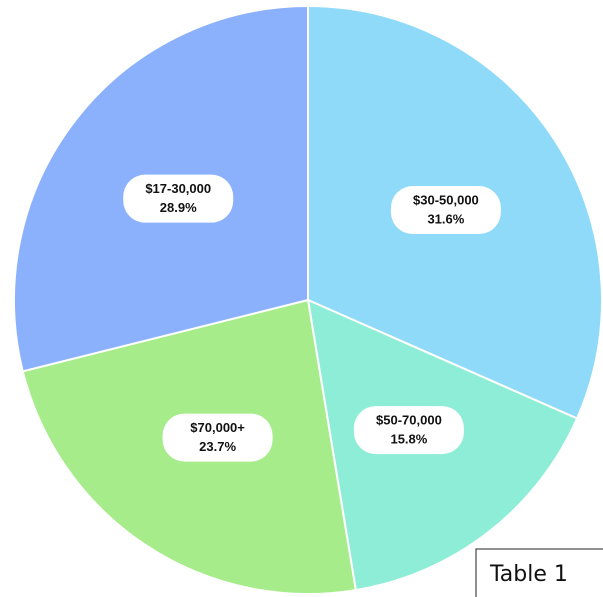 Image resolution: width=603 pixels, height=597 pixels. I want to click on category-label: $17-30,000, so click(178, 188).